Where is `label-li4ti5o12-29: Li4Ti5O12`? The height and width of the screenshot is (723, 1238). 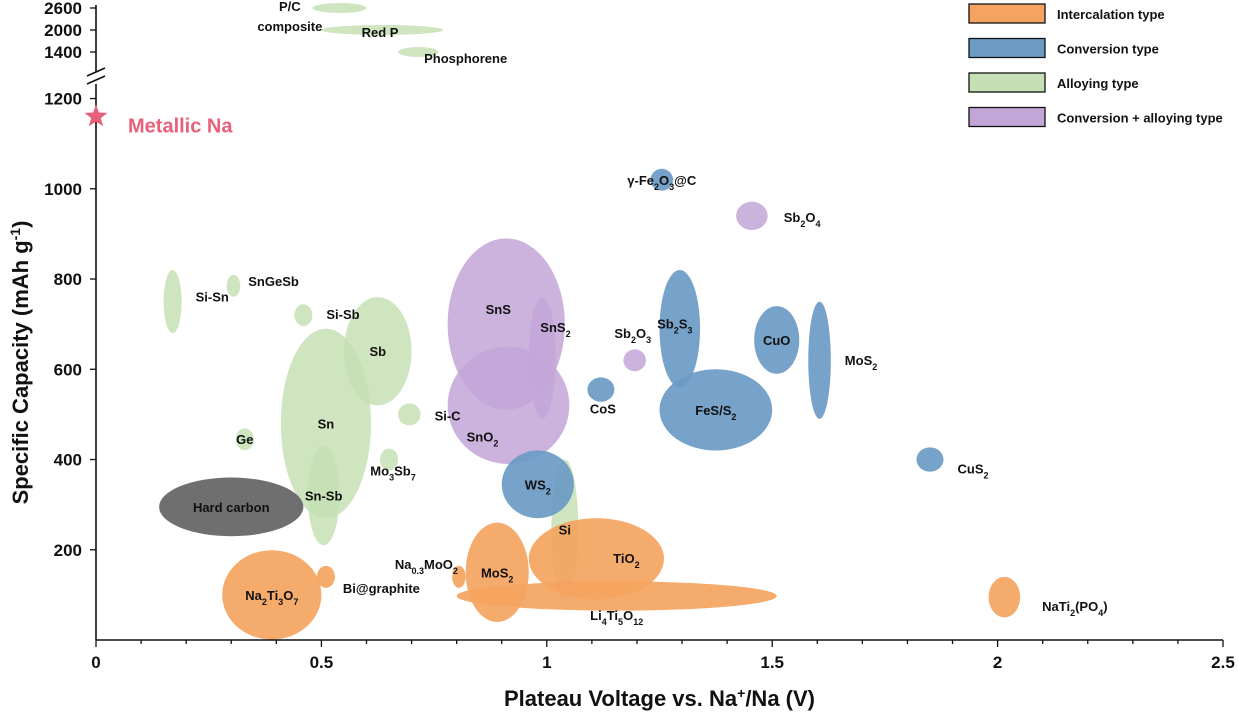 label-li4ti5o12-29: Li4Ti5O12 is located at coordinates (616, 617).